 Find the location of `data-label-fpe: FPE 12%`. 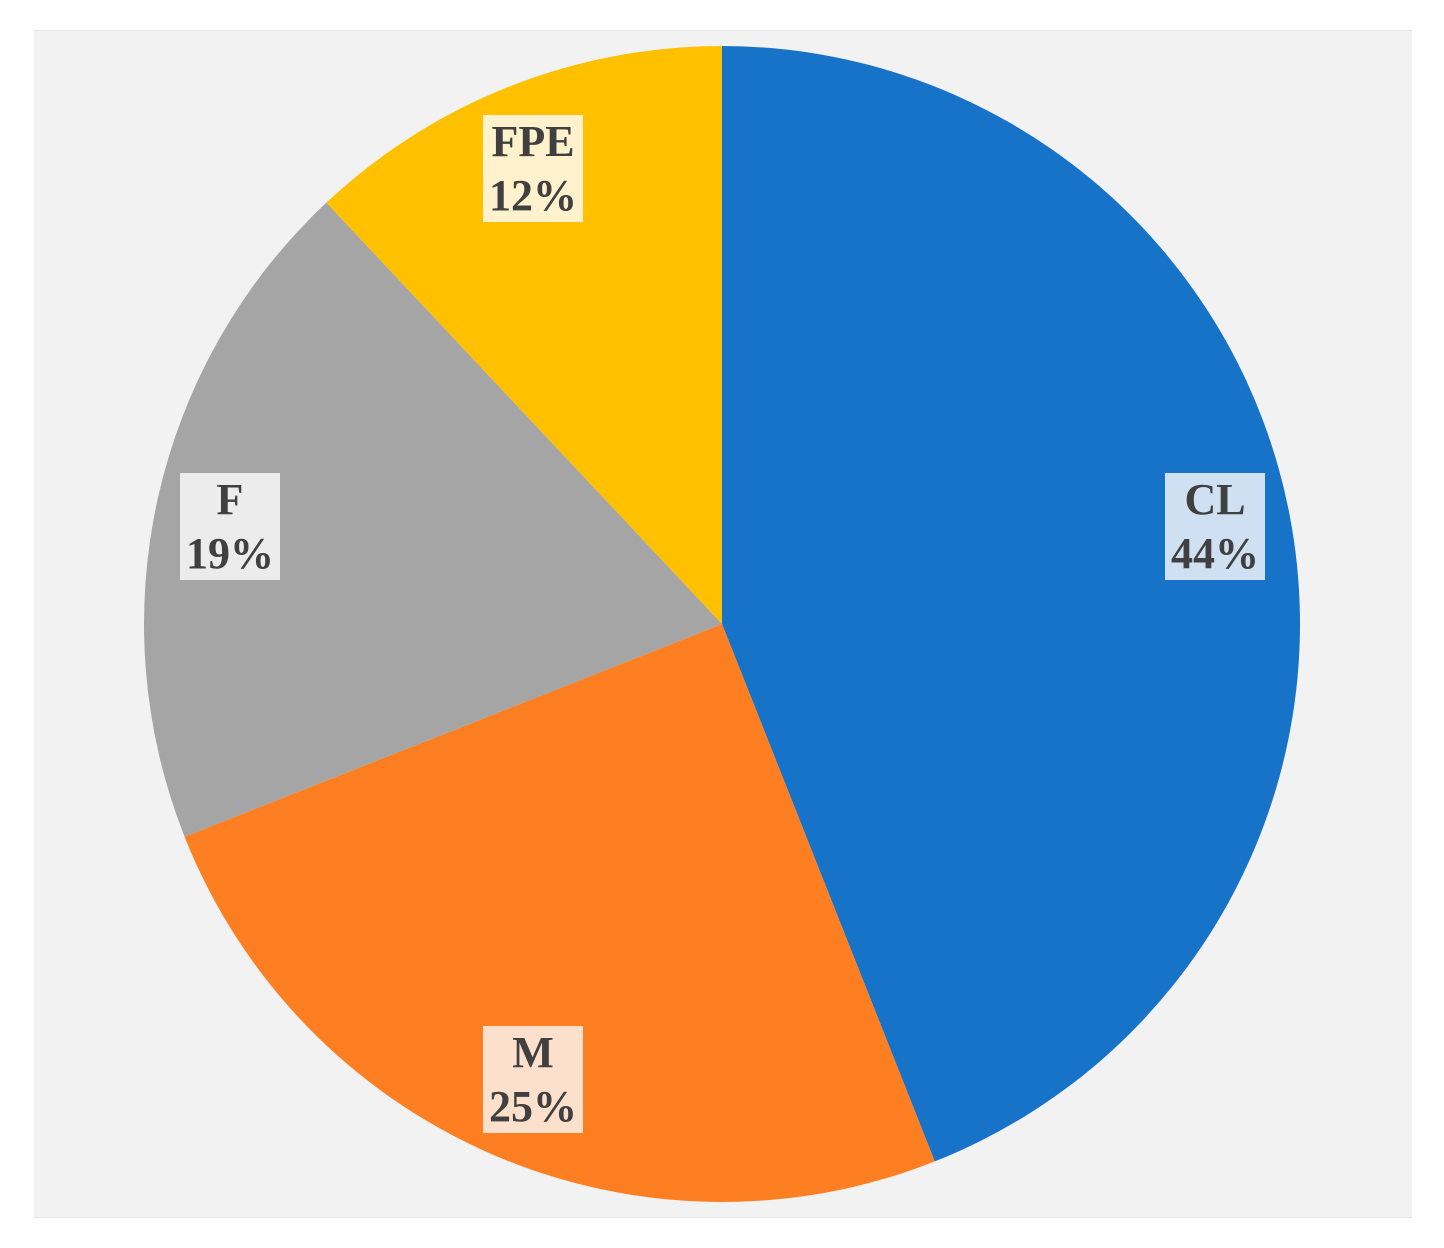

data-label-fpe: FPE 12% is located at coordinates (533, 168).